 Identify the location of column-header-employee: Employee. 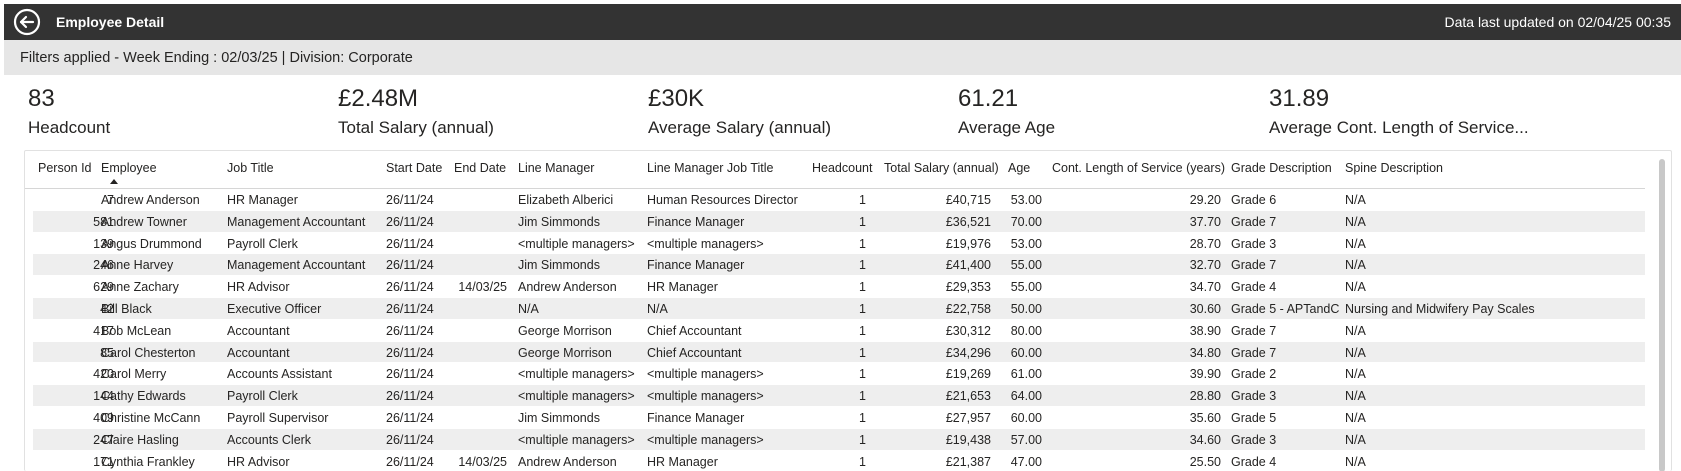
(129, 168).